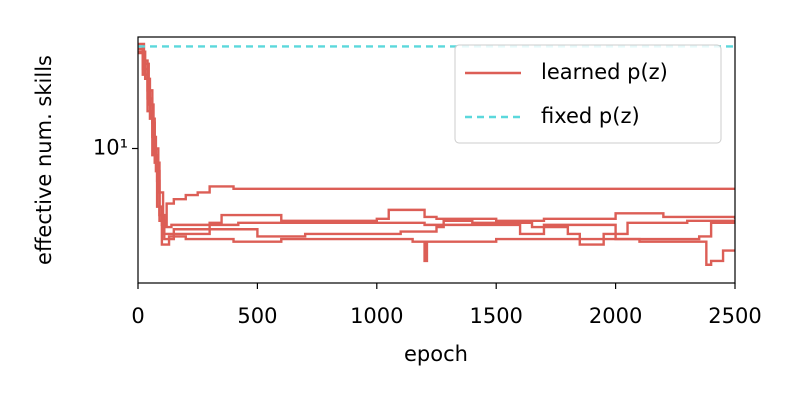 The height and width of the screenshot is (404, 800). Describe the element at coordinates (44, 160) in the screenshot. I see `y-axis-label: effective num. skills` at that location.